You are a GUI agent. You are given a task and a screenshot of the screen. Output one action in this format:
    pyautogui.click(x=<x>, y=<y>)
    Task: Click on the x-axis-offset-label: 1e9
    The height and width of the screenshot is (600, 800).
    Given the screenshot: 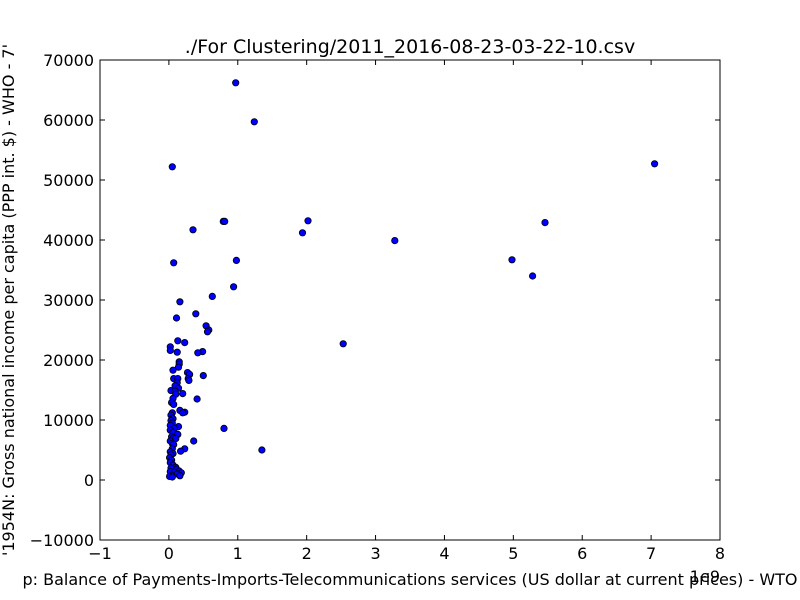 What is the action you would take?
    pyautogui.click(x=705, y=576)
    